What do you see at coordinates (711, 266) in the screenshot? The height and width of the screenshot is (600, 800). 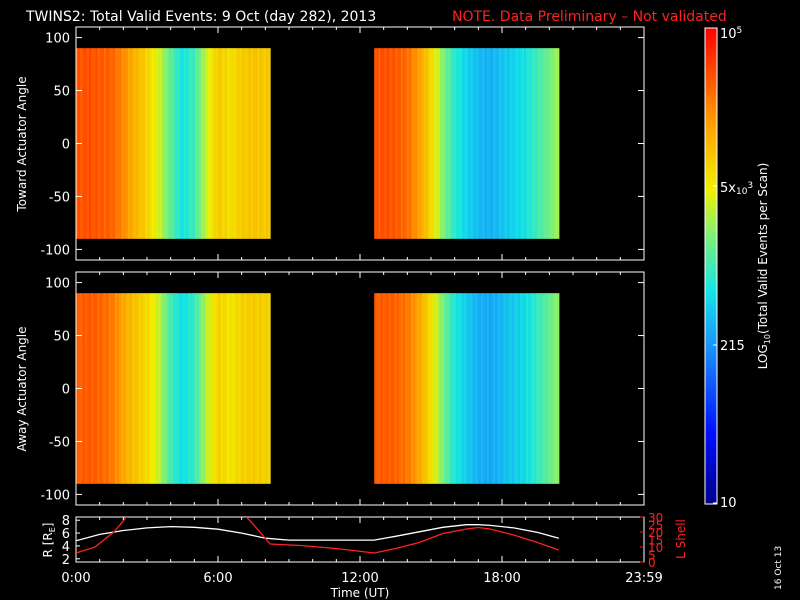 I see `colorbar-gradient` at bounding box center [711, 266].